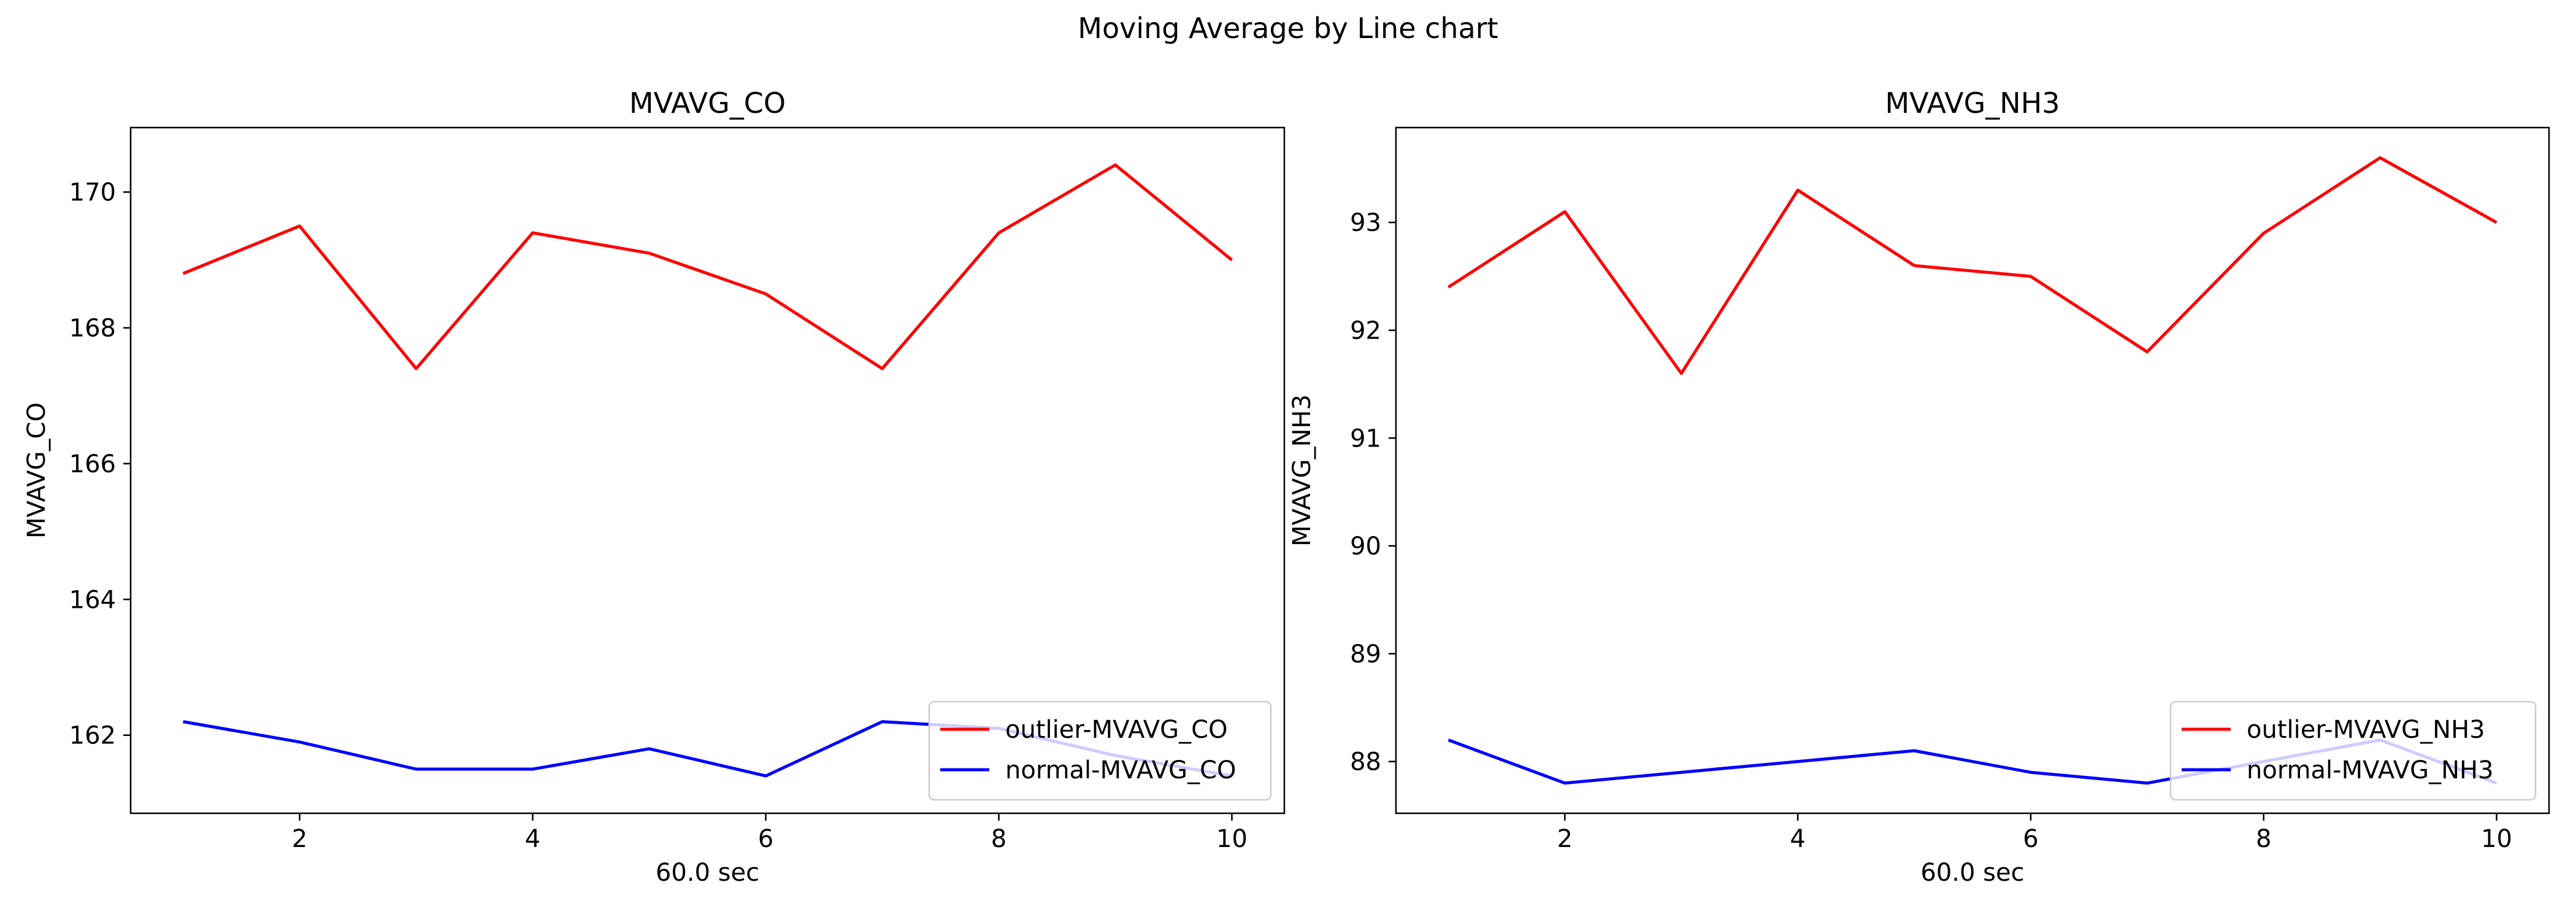 The height and width of the screenshot is (920, 2576). Describe the element at coordinates (92, 464) in the screenshot. I see `y-tick-label: 166` at that location.